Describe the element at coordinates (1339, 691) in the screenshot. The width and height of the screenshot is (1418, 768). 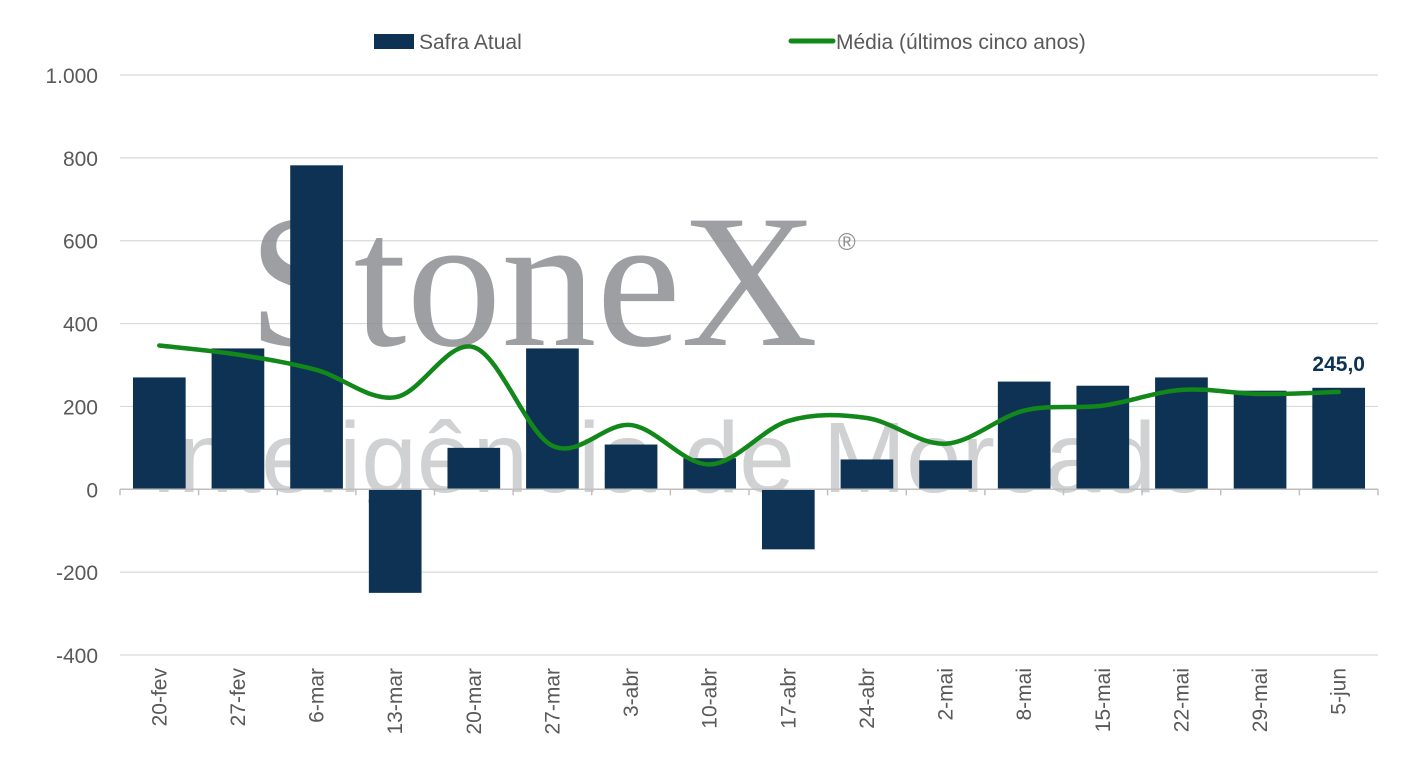
I see `x-tick-label: 5-jun` at that location.